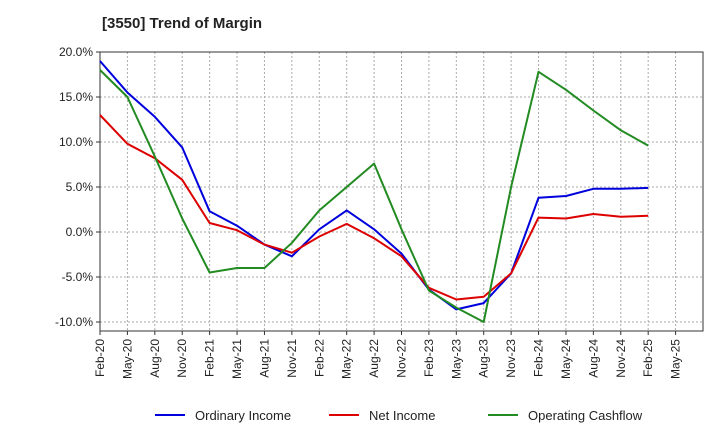 This screenshot has height=440, width=720. I want to click on y-tick-label: 5.0%, so click(80, 187).